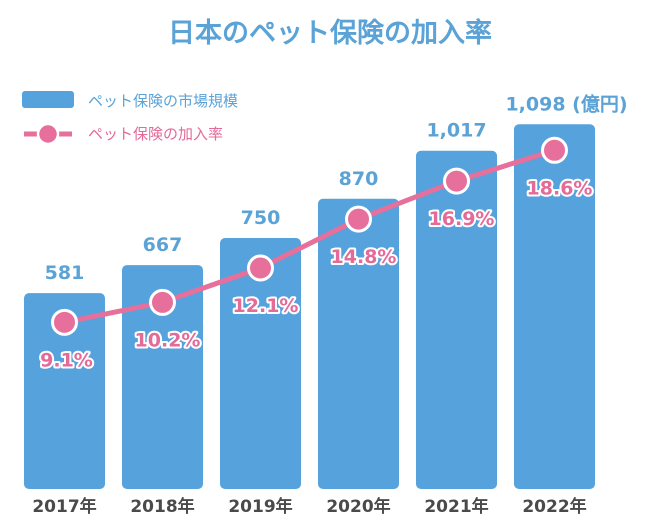 Image resolution: width=660 pixels, height=528 pixels. What do you see at coordinates (456, 131) in the screenshot?
I see `bar-value-label: 1,017` at bounding box center [456, 131].